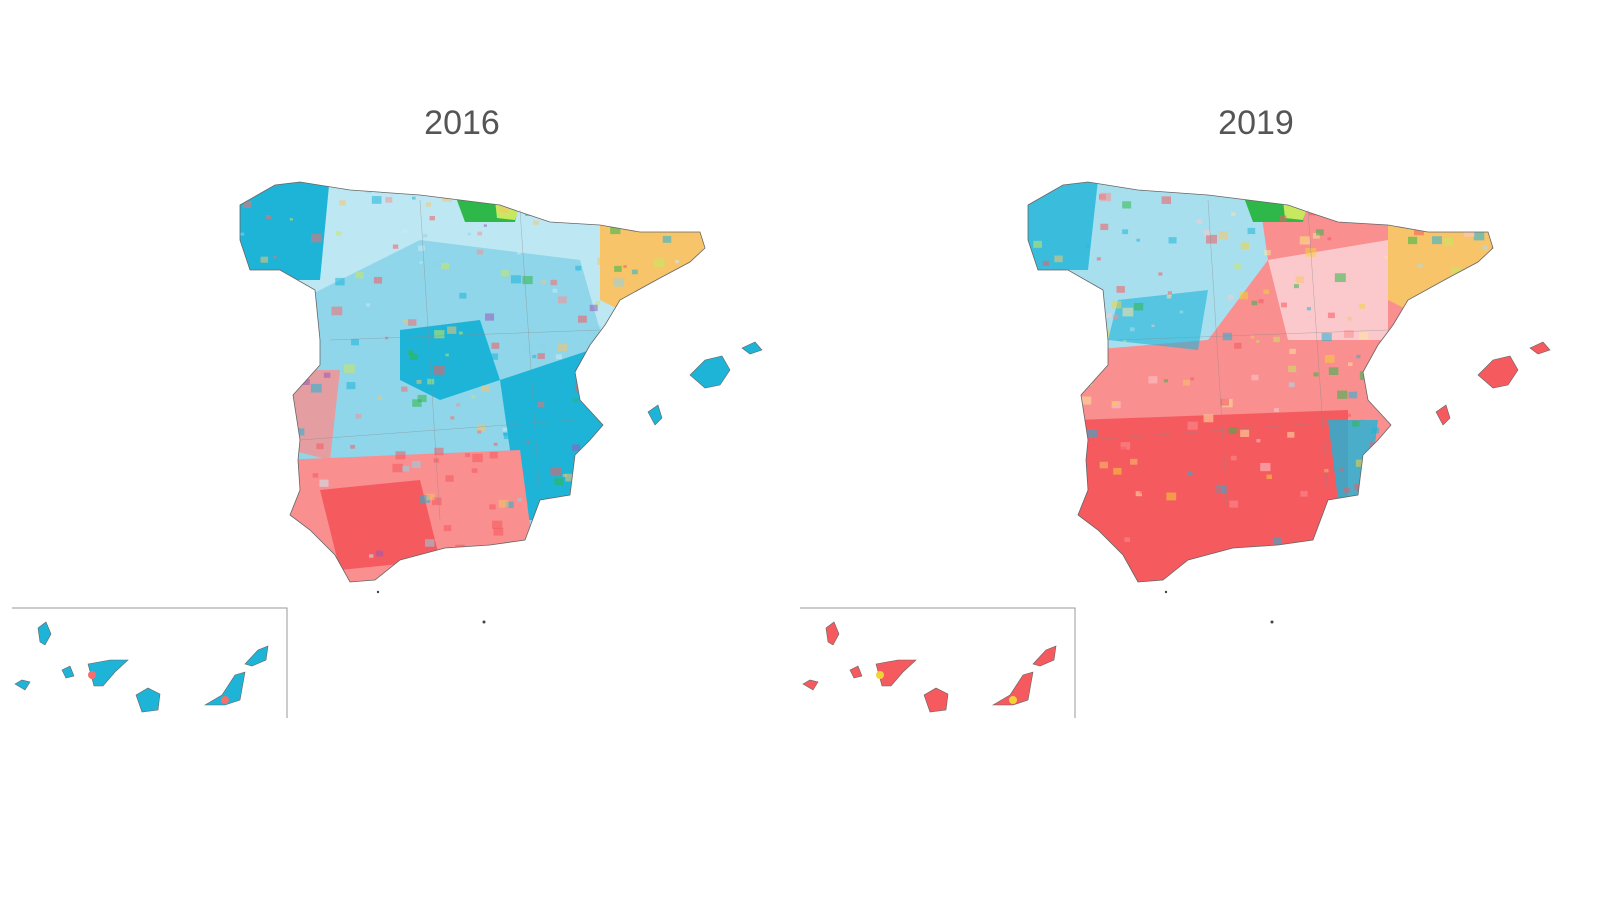  I want to click on canary-accent, so click(225, 700).